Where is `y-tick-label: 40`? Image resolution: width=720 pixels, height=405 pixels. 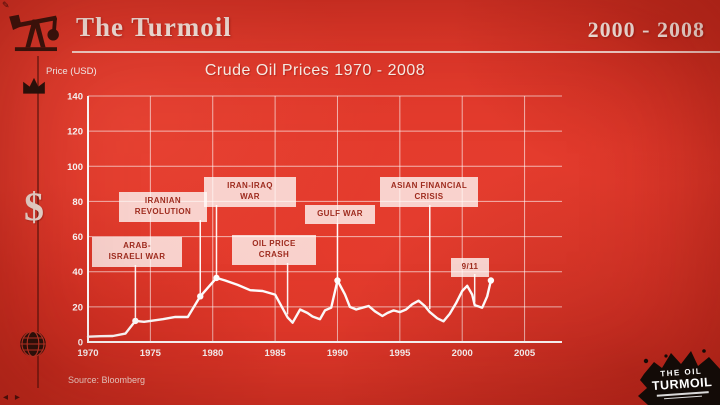 y-tick-label: 40 is located at coordinates (77, 272).